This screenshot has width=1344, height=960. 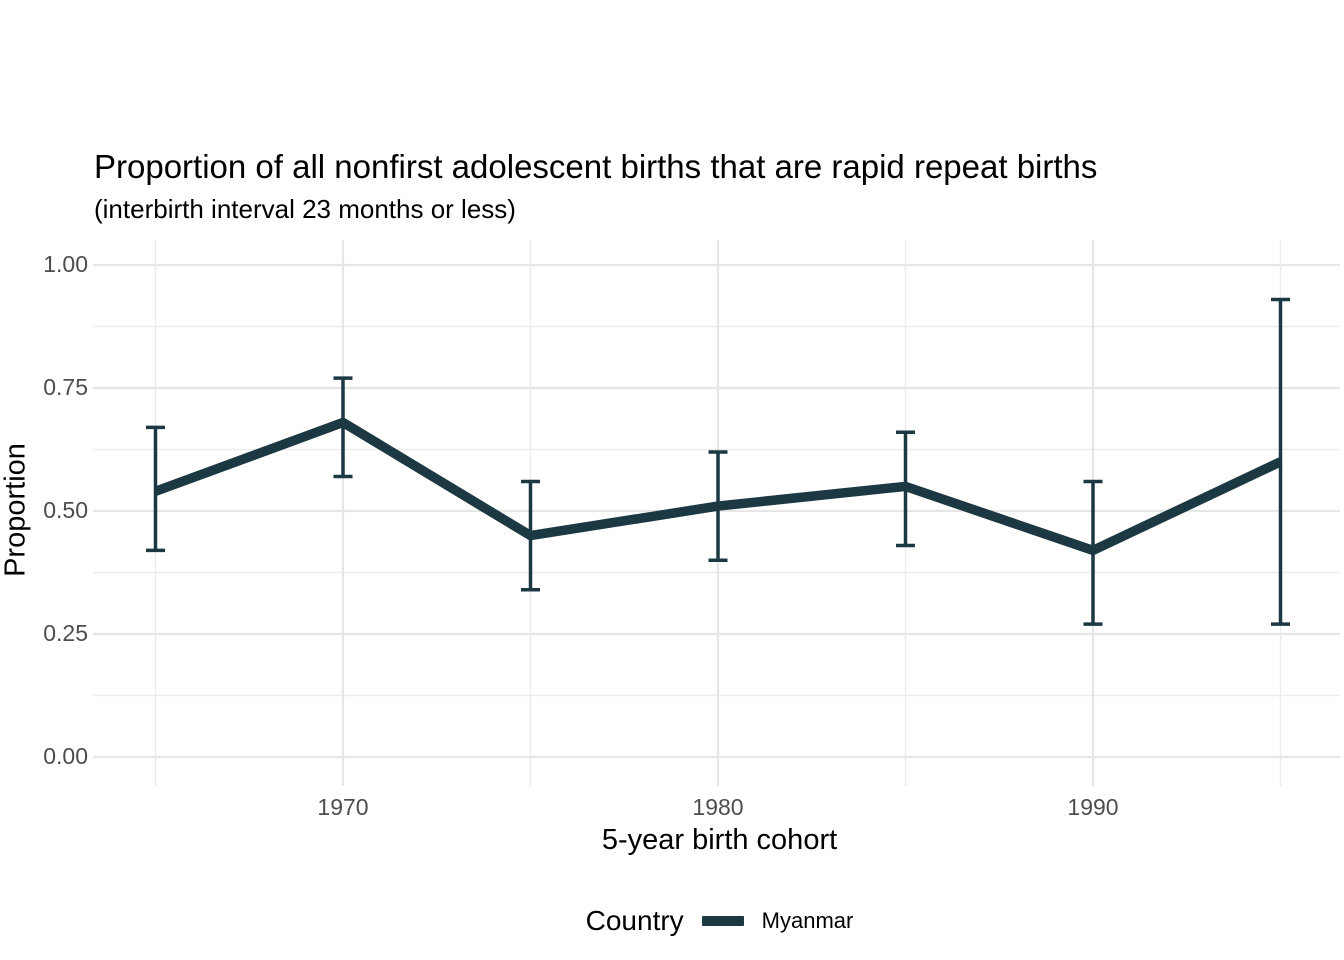 I want to click on y-axis-tick-label: 0.25, so click(x=65, y=633).